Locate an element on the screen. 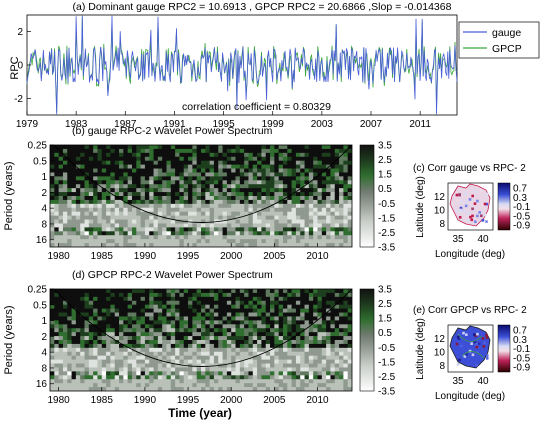 This screenshot has width=543, height=422. panel-d-colorbar-tick-label: -2.5 is located at coordinates (387, 377).